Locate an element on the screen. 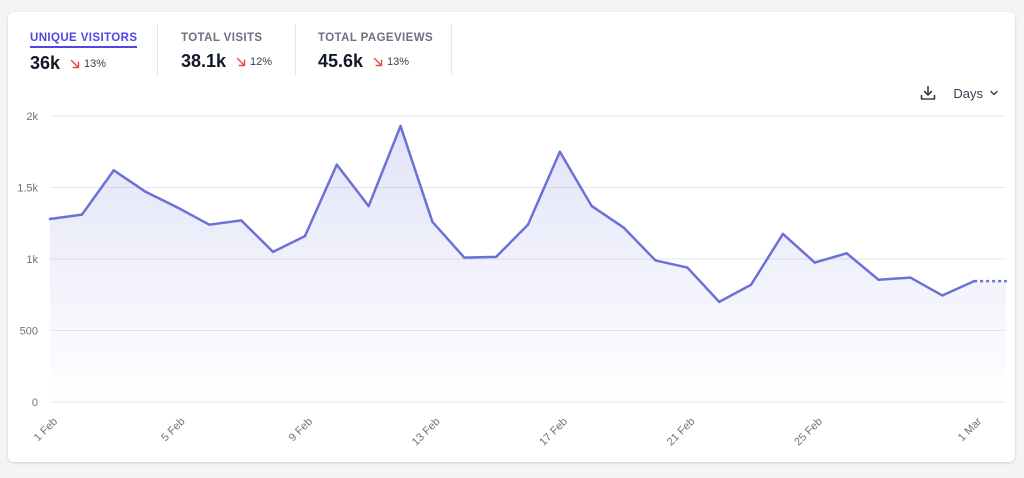  metric-change: 12% is located at coordinates (254, 62).